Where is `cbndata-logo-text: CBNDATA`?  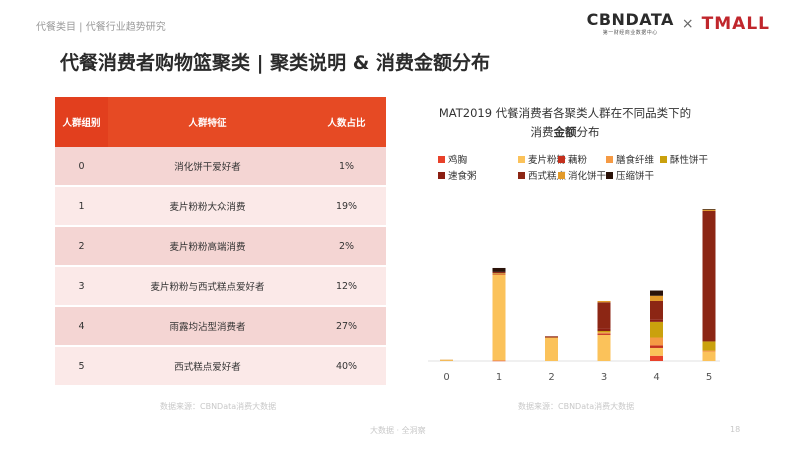 cbndata-logo-text: CBNDATA is located at coordinates (630, 19).